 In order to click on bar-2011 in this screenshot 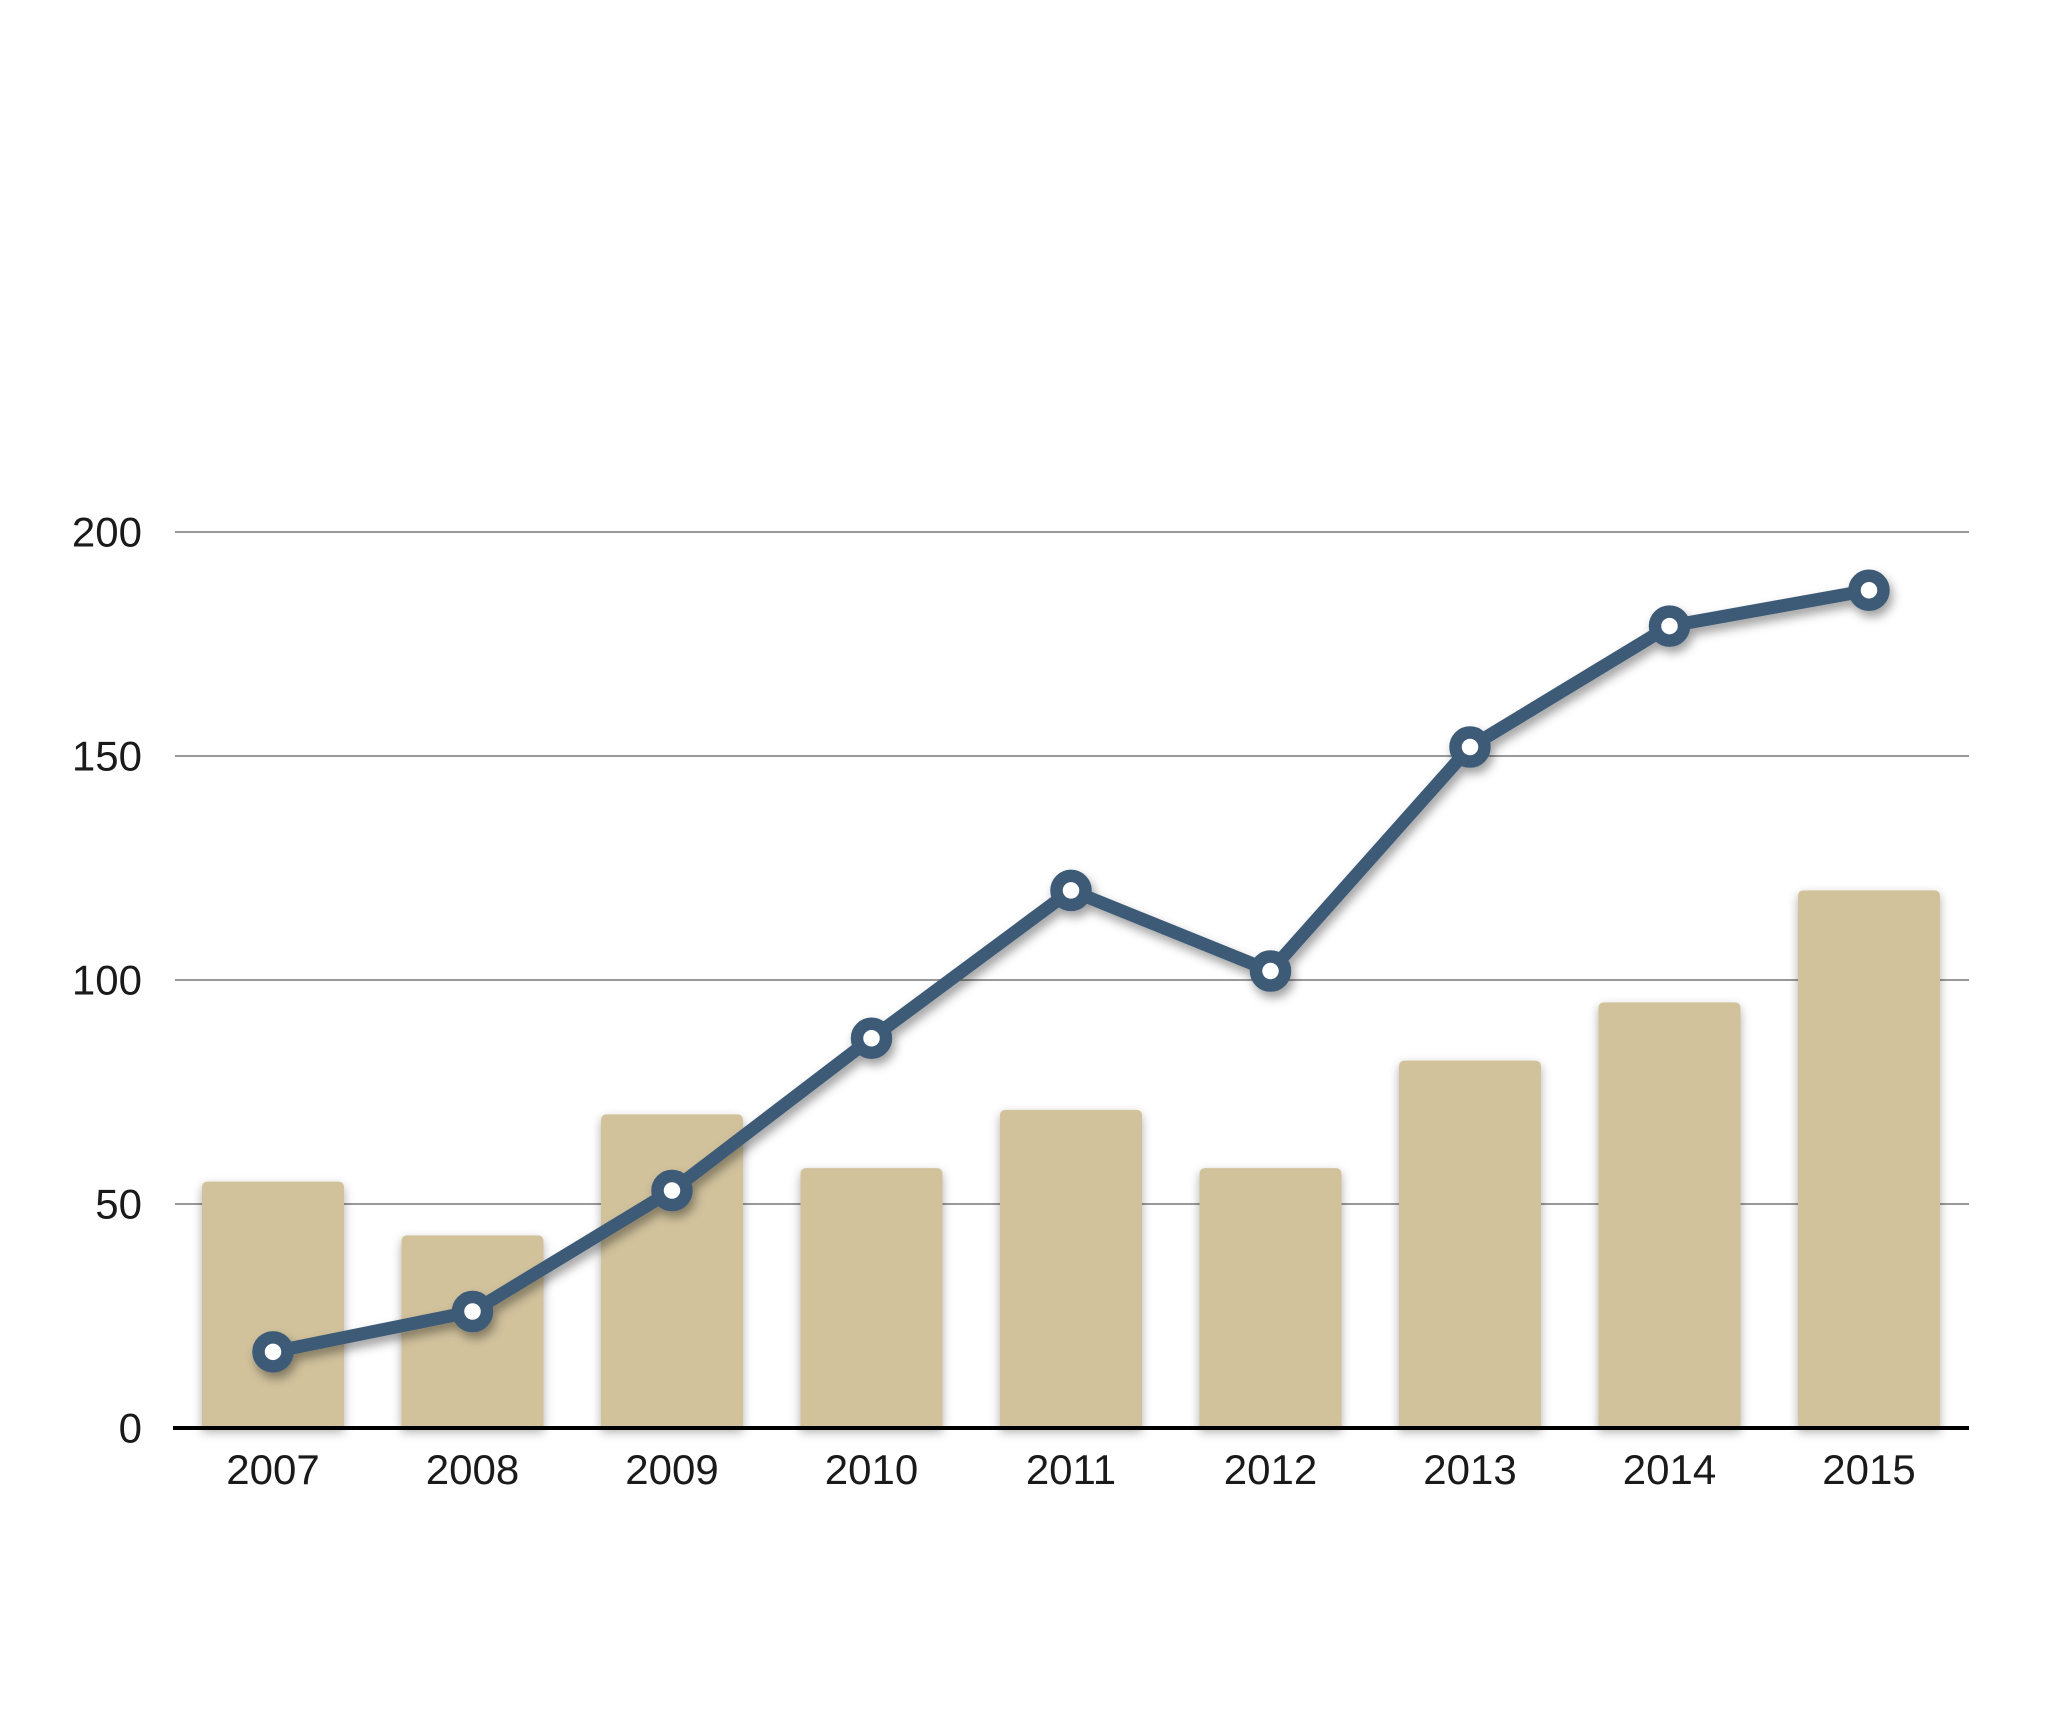, I will do `click(1071, 1268)`.